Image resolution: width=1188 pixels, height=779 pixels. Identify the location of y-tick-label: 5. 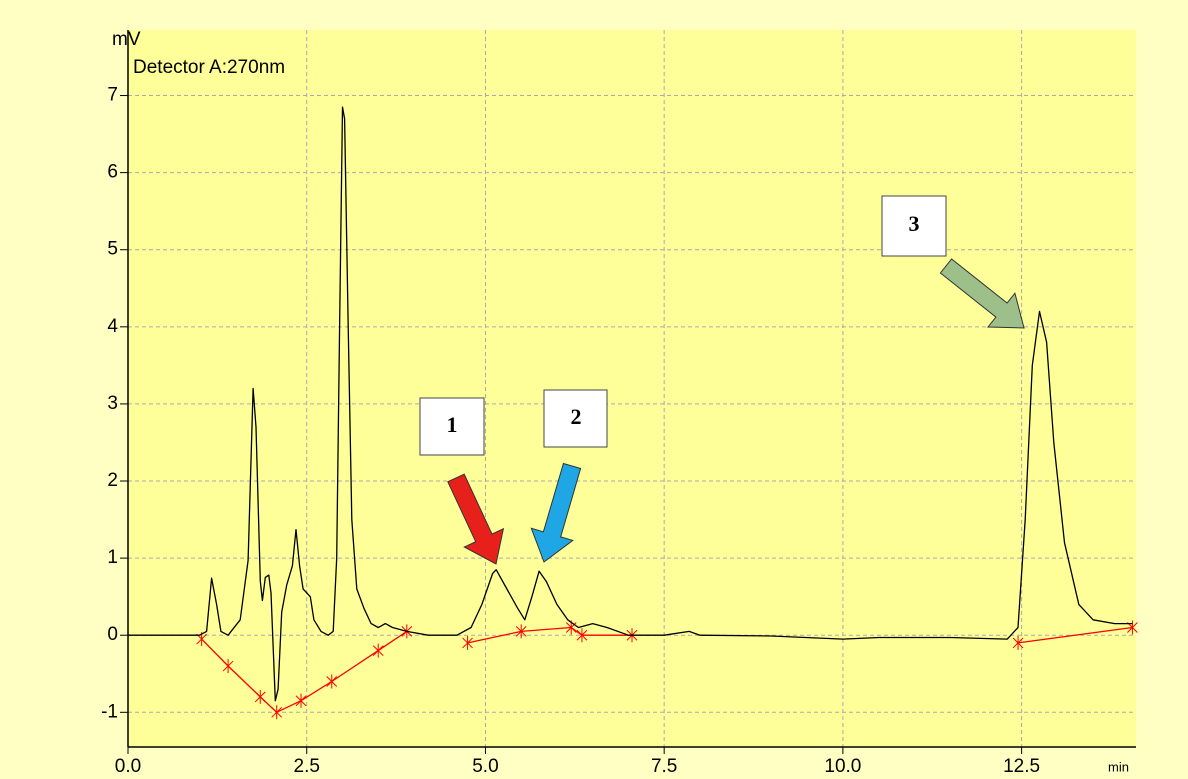
(112, 249).